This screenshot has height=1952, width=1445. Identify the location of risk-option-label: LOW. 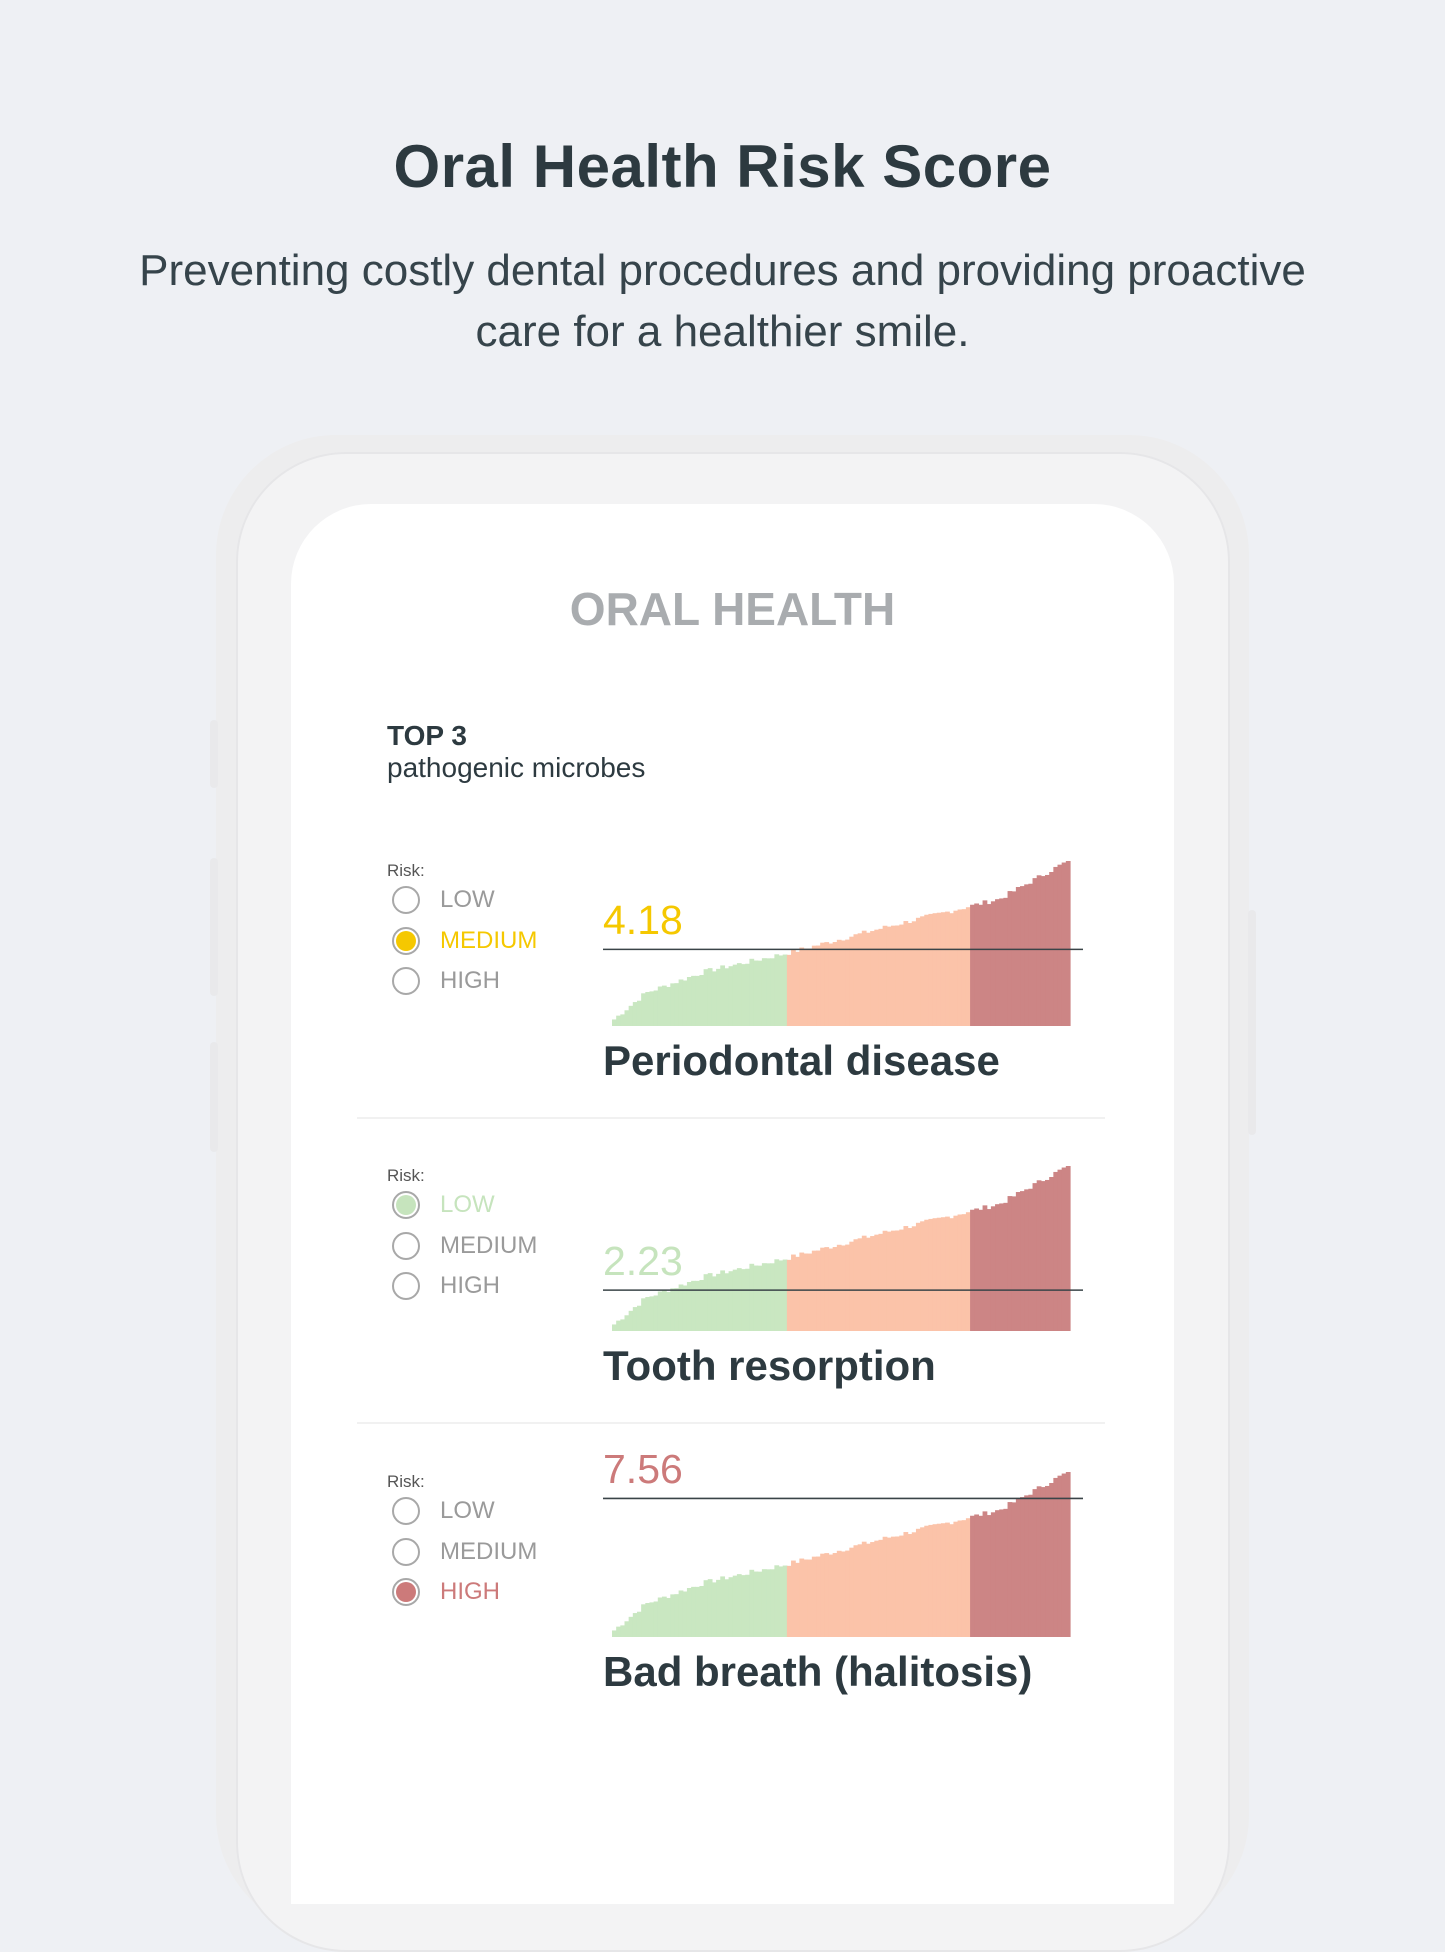
(467, 1510).